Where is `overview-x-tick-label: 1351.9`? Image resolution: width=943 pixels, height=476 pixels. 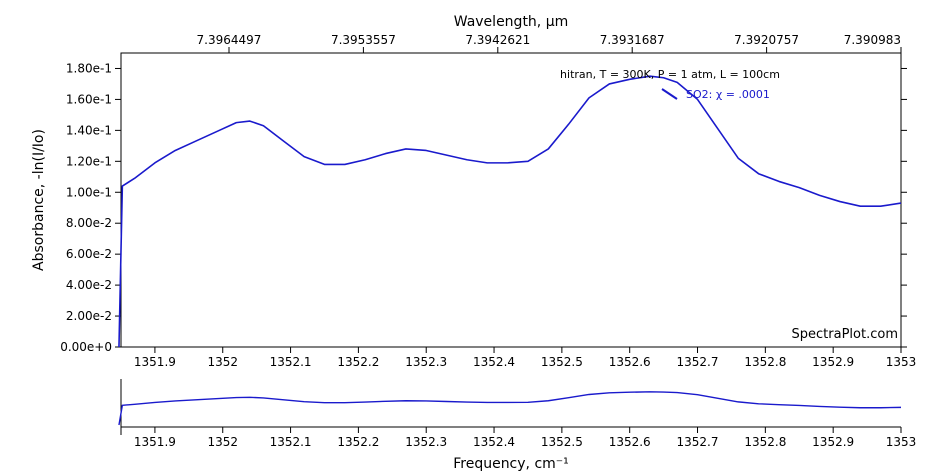 overview-x-tick-label: 1351.9 is located at coordinates (155, 442).